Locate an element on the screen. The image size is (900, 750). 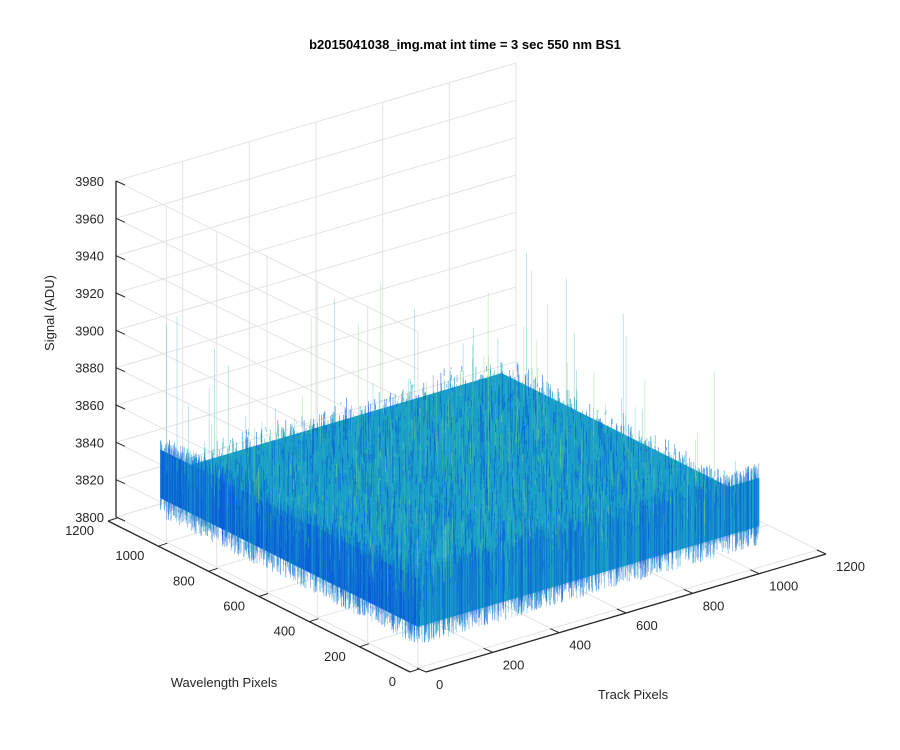
z-tick-label: 3900 is located at coordinates (89, 330).